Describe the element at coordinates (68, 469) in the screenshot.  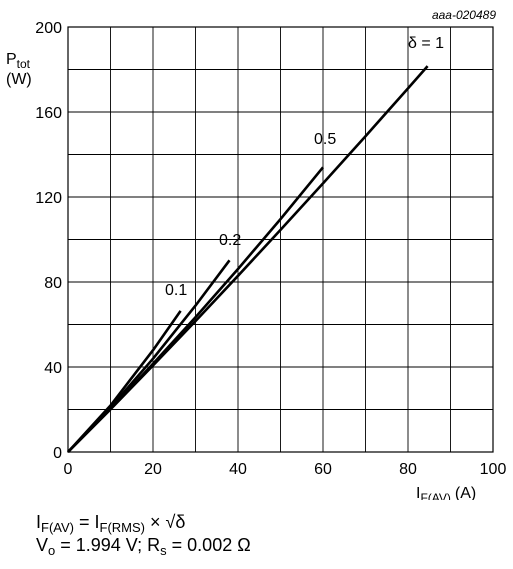
I see `x-tick-label: 0` at that location.